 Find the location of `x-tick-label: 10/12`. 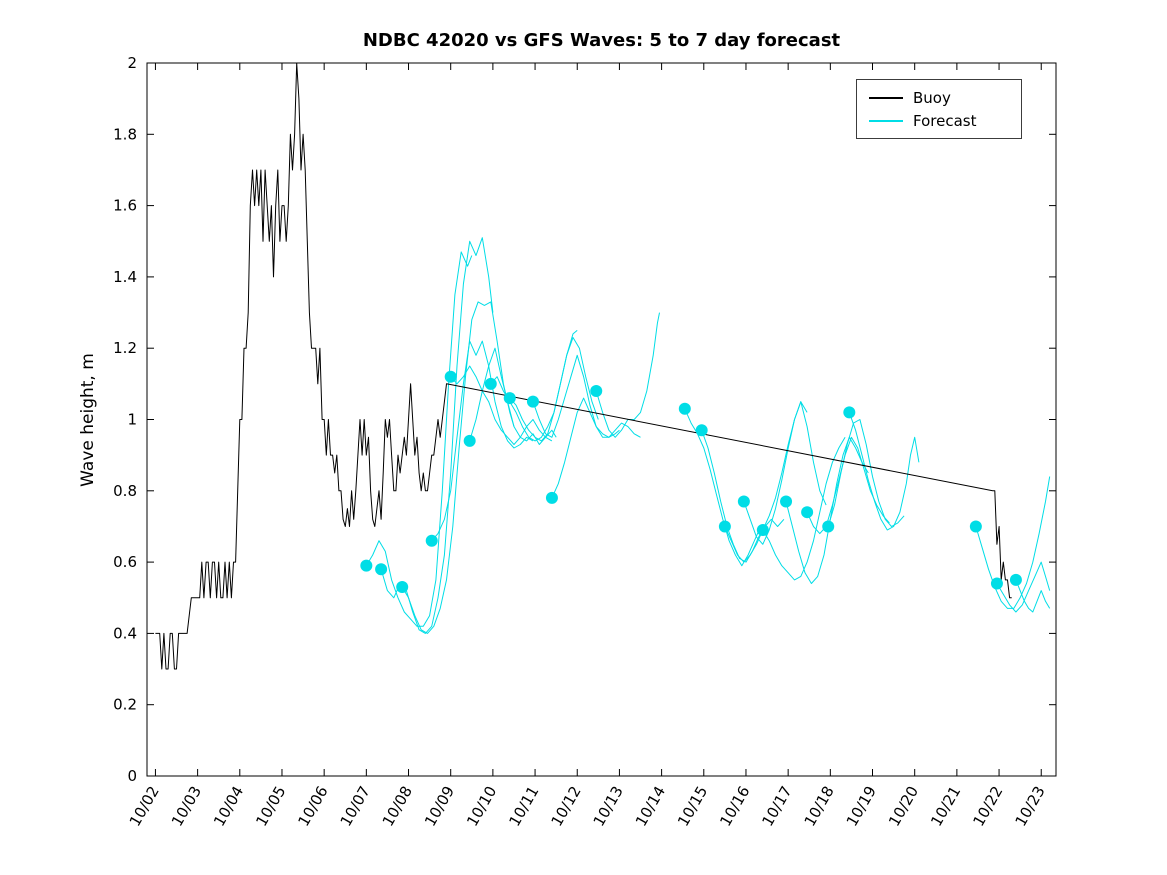

x-tick-label: 10/12 is located at coordinates (566, 806).